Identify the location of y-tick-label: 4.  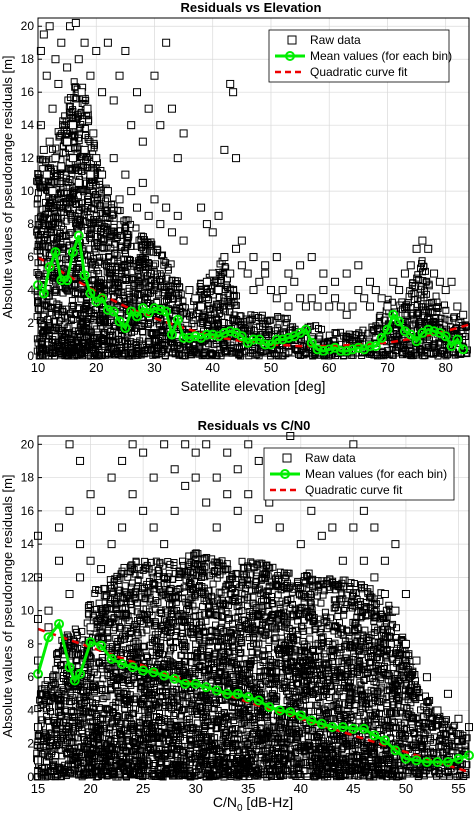
(30, 290).